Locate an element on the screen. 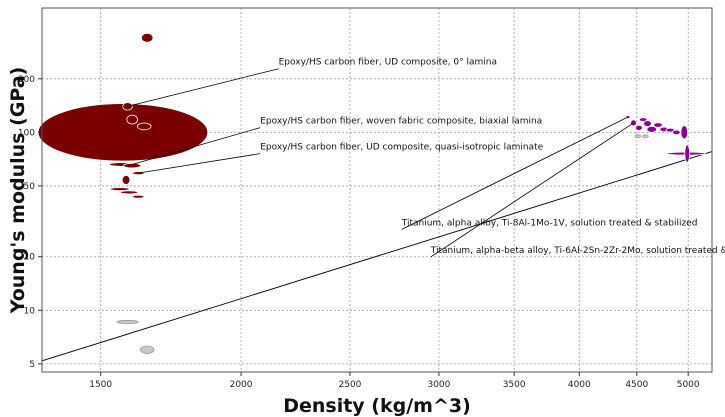 Image resolution: width=725 pixels, height=417 pixels. y-tick-label: 200 is located at coordinates (26, 80).